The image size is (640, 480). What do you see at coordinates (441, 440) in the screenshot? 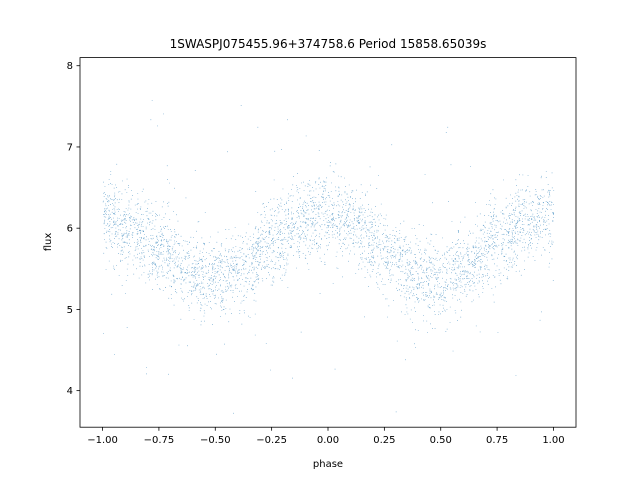
I see `x-tick-label: 0.50` at bounding box center [441, 440].